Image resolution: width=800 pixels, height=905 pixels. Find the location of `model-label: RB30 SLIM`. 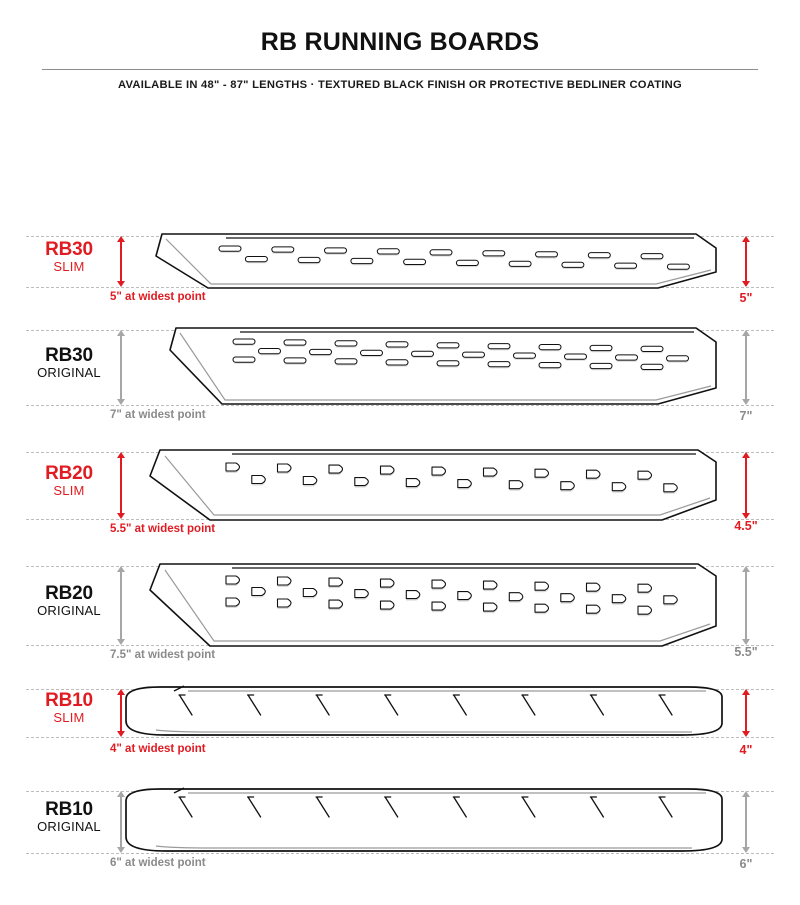

model-label: RB30 SLIM is located at coordinates (69, 257).